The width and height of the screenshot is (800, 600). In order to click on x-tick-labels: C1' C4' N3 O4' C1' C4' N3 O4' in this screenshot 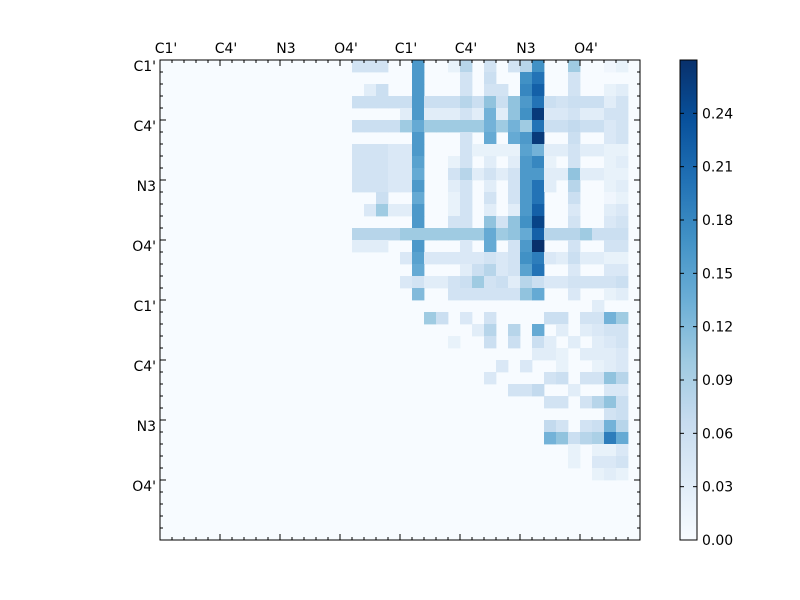, I will do `click(376, 49)`.